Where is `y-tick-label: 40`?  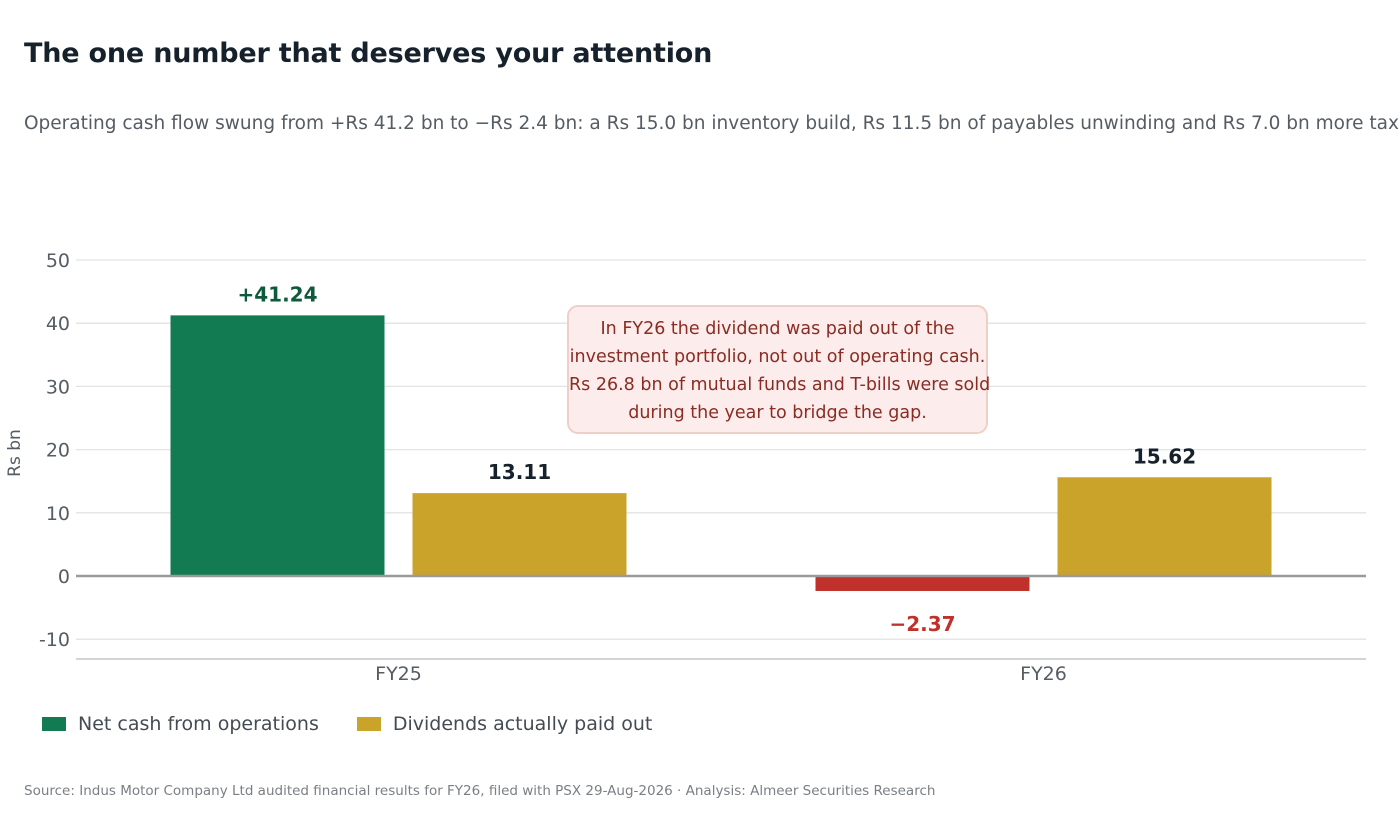
y-tick-label: 40 is located at coordinates (58, 324).